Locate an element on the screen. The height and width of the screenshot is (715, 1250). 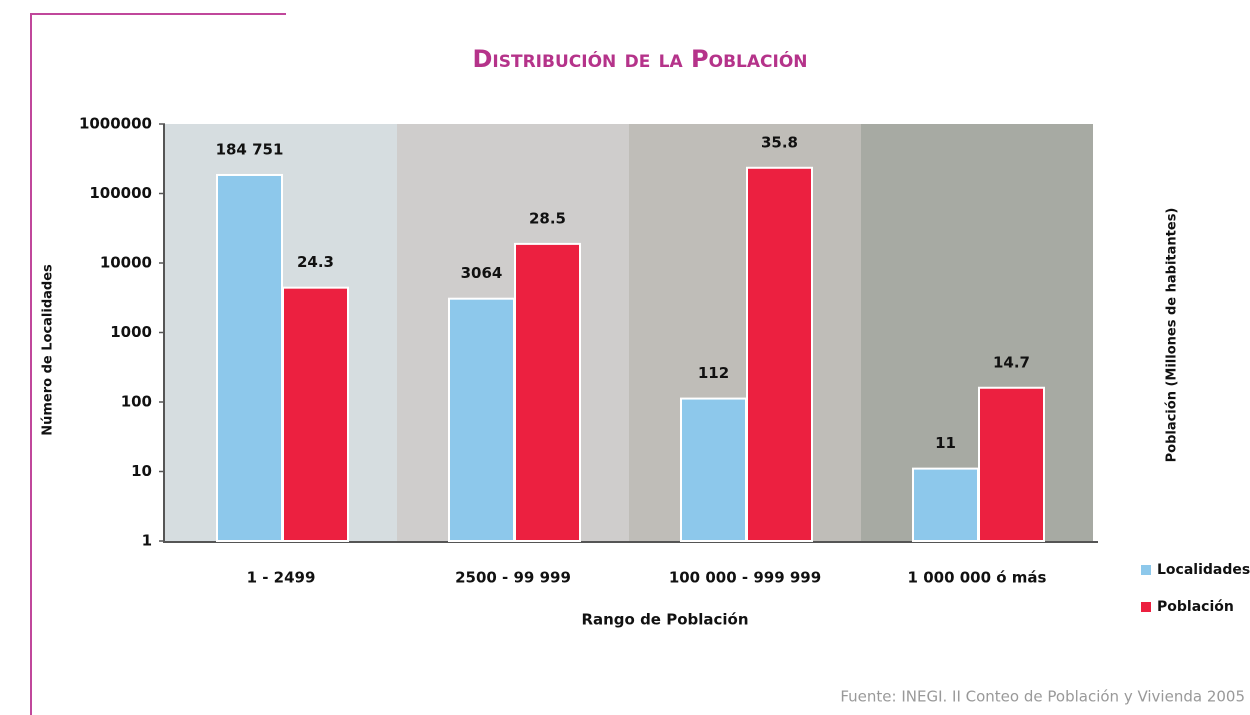
x-tick-label: 100 000 - 999 999 is located at coordinates (745, 578).